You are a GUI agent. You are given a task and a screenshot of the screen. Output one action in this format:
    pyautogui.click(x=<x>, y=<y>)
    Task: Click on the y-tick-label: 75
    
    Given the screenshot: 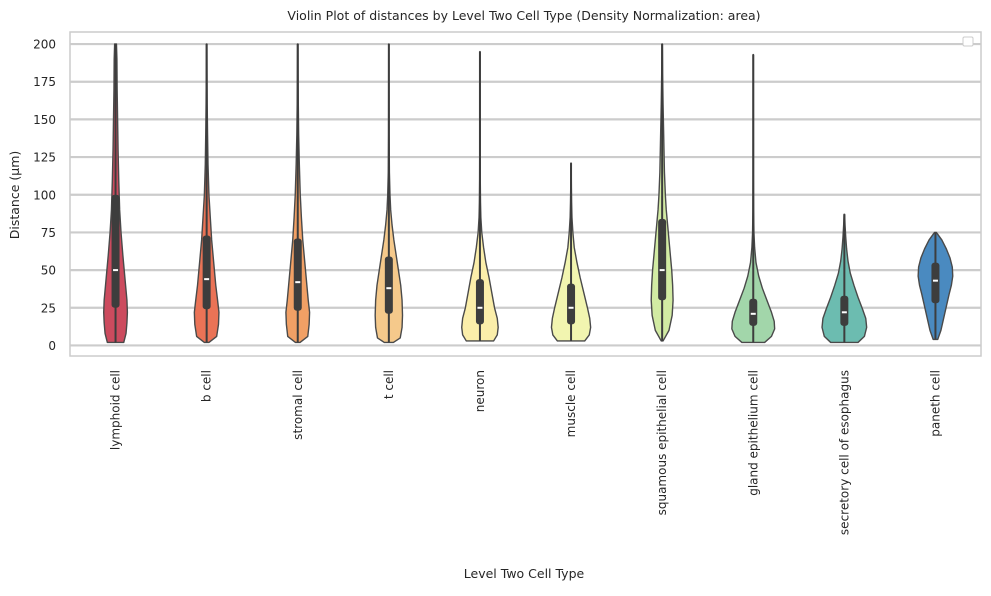 What is the action you would take?
    pyautogui.click(x=48, y=233)
    